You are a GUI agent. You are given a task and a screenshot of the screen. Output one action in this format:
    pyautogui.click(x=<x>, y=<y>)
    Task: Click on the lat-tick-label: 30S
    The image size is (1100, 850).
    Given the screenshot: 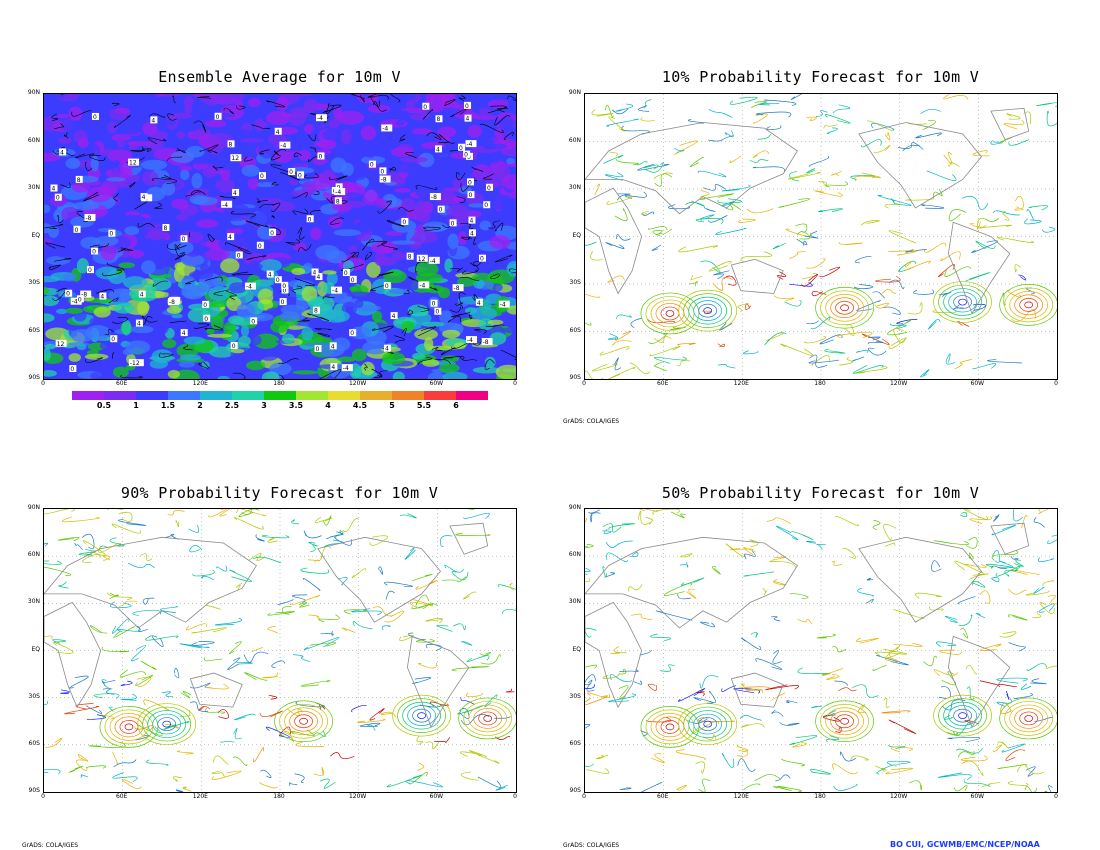 What is the action you would take?
    pyautogui.click(x=34, y=282)
    